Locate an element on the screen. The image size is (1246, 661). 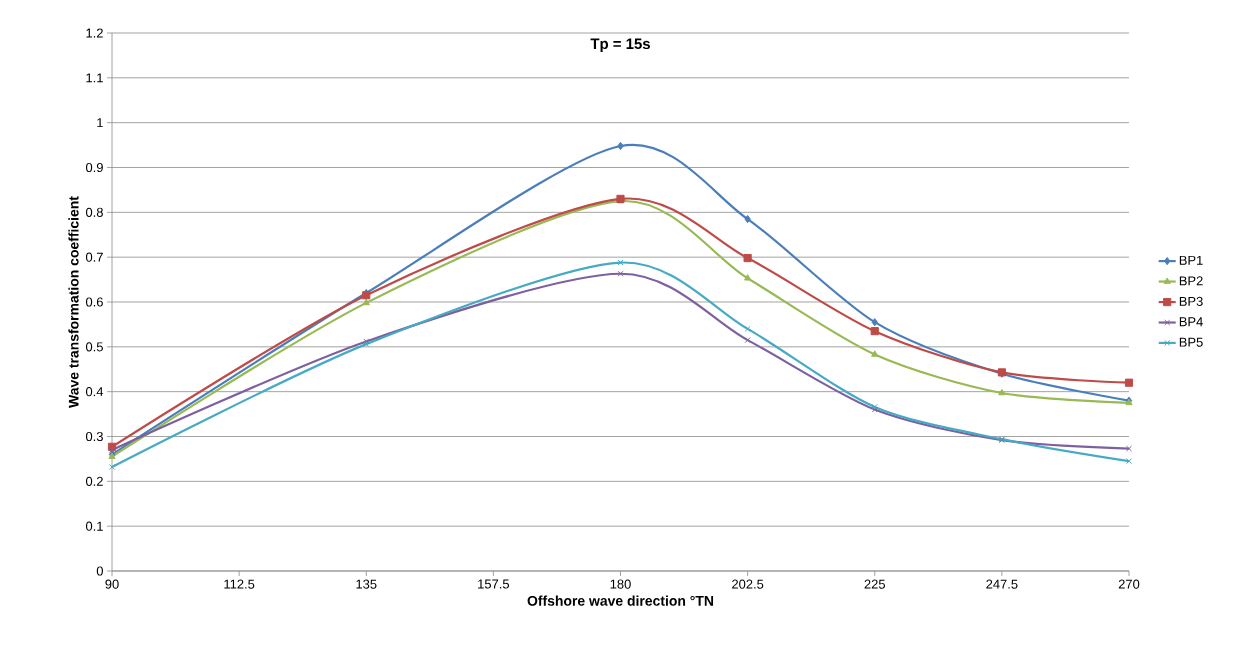
x-tick-label: 135 is located at coordinates (366, 584).